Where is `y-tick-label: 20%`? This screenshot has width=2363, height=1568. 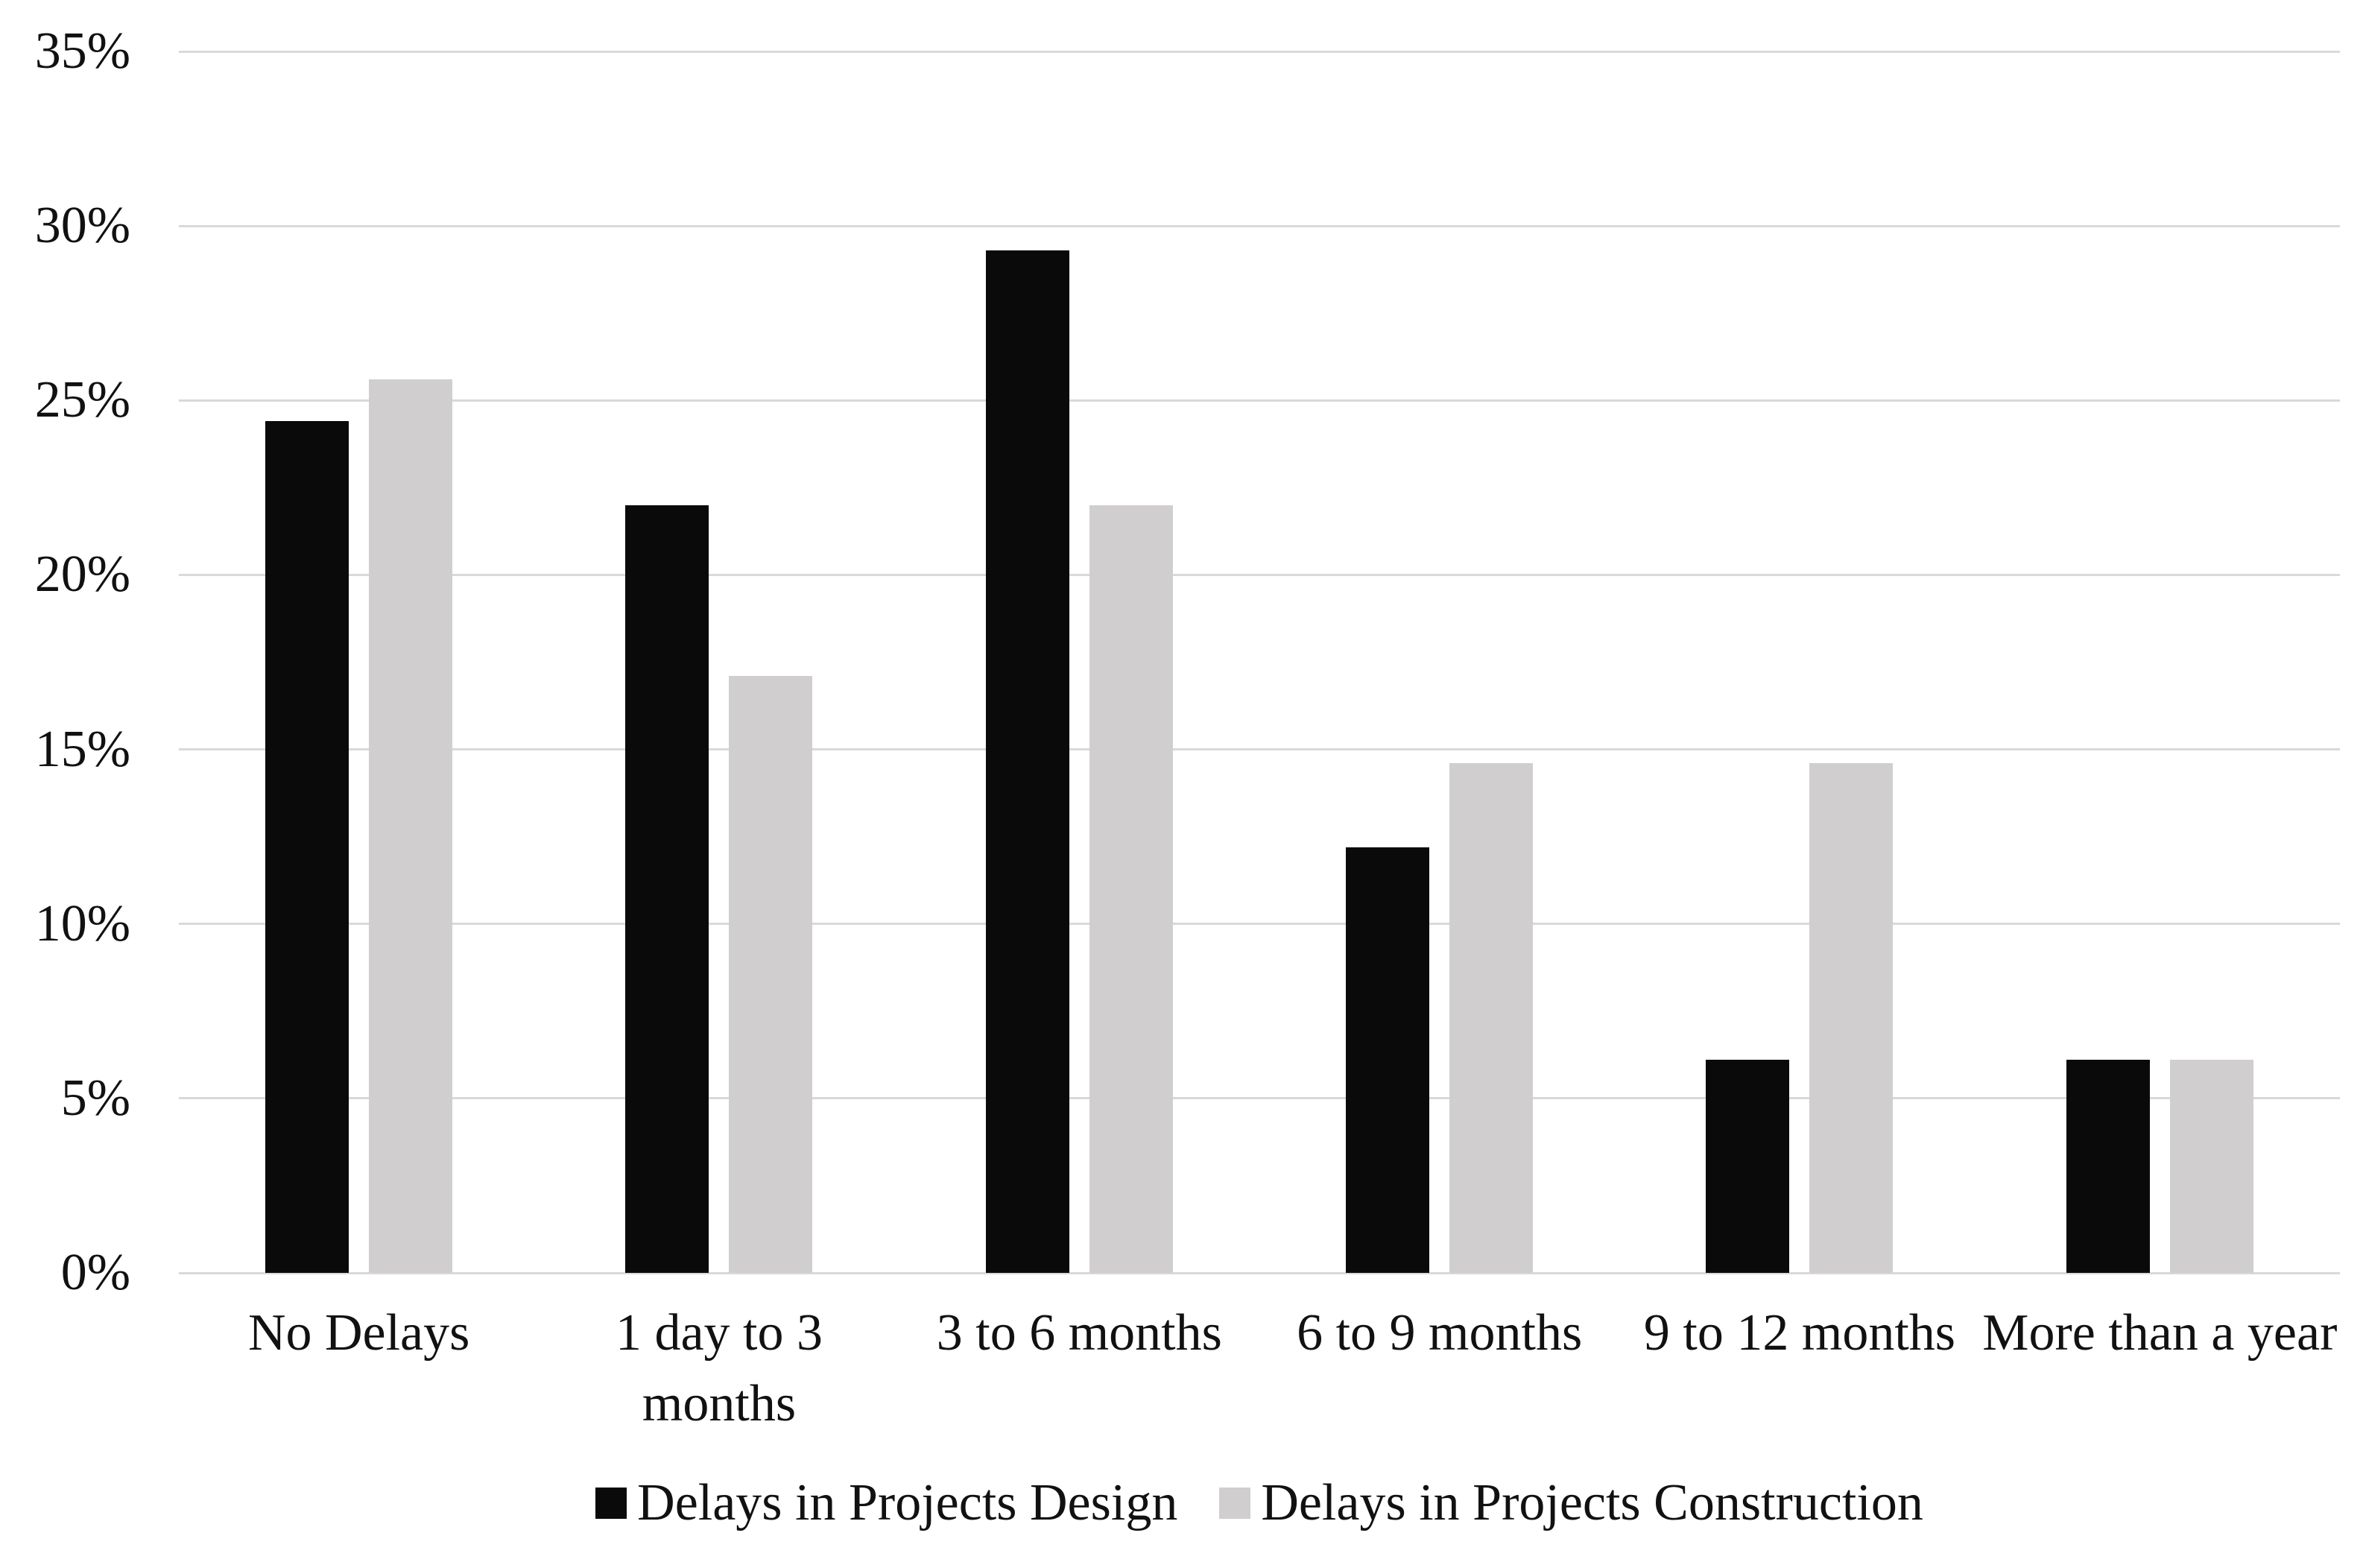 y-tick-label: 20% is located at coordinates (82, 575).